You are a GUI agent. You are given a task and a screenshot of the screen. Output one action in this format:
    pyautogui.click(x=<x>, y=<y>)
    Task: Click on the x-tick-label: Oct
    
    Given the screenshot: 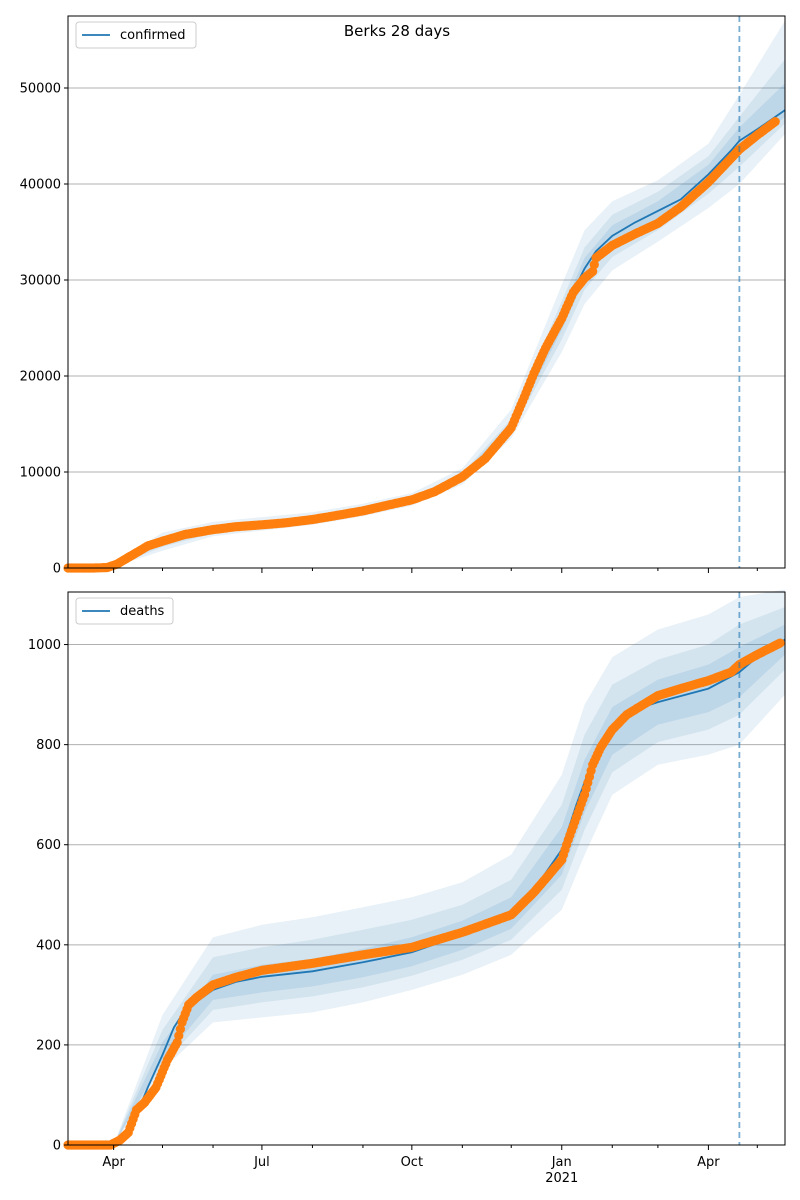 What is the action you would take?
    pyautogui.click(x=412, y=1162)
    